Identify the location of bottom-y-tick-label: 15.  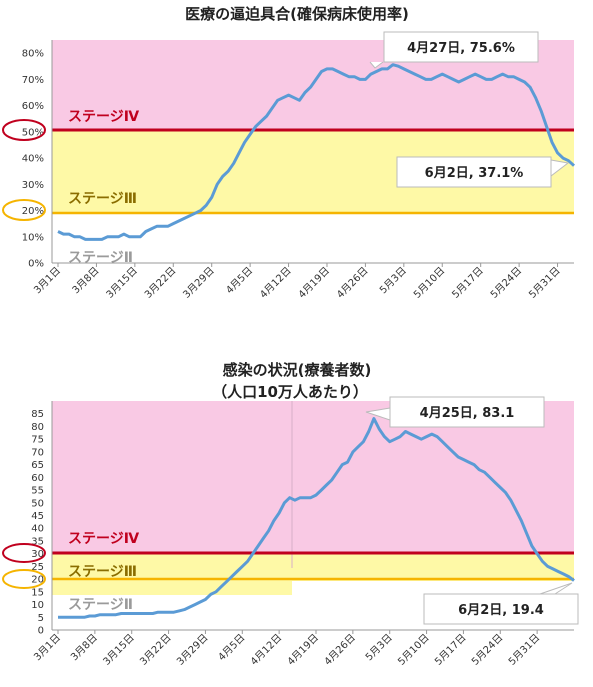
(37, 592).